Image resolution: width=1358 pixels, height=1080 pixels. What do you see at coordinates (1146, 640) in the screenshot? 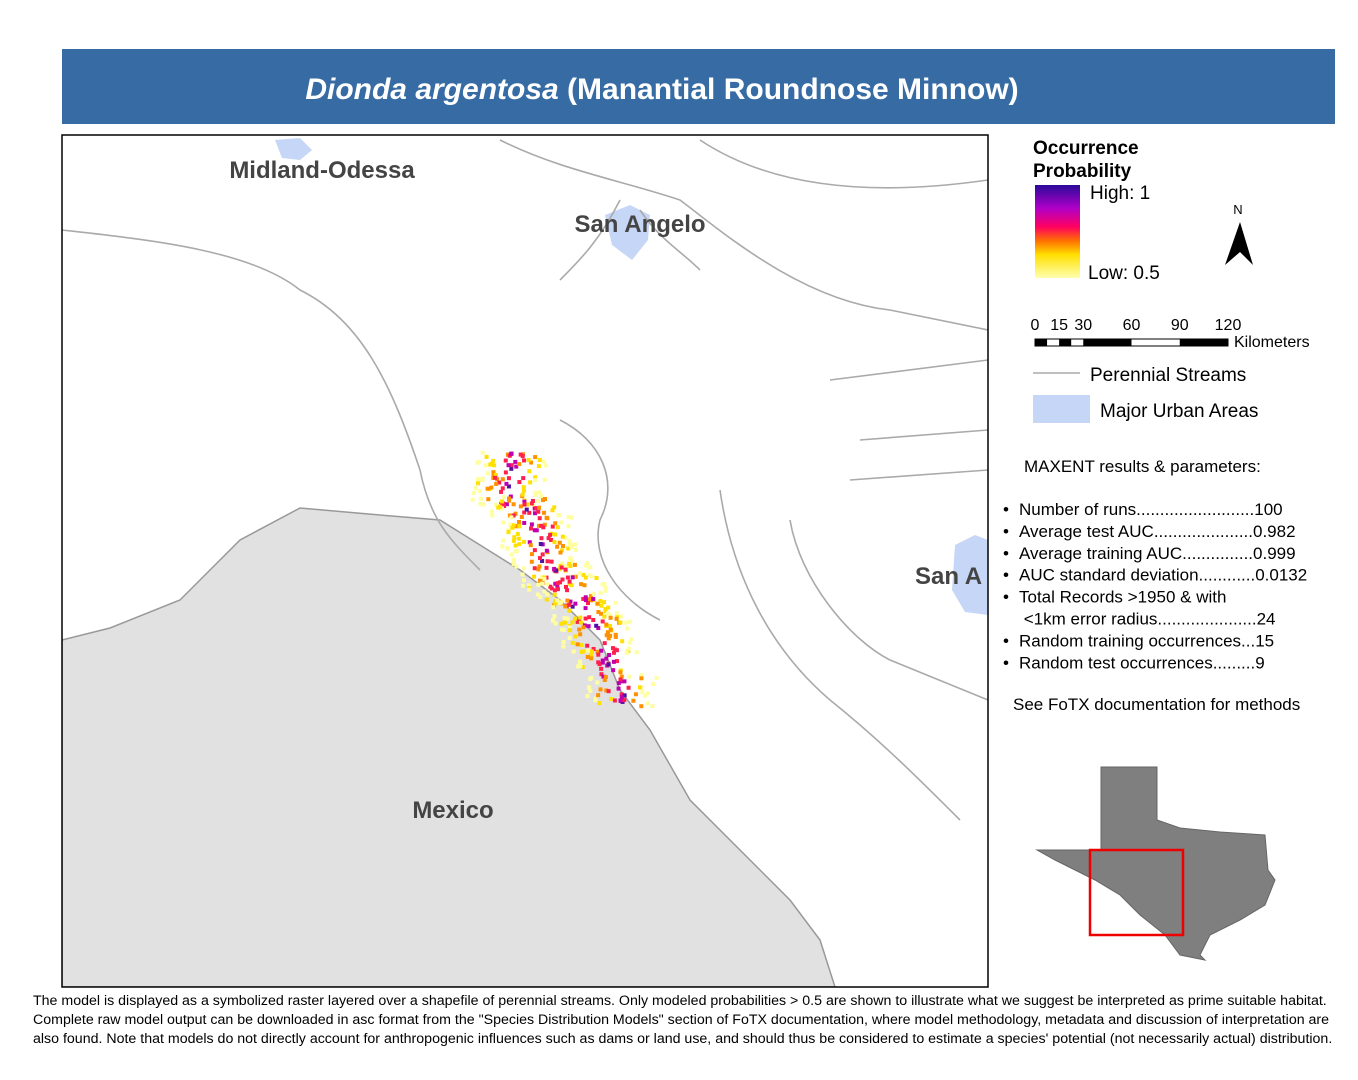
I see `results-item: Random training occurrences...15` at bounding box center [1146, 640].